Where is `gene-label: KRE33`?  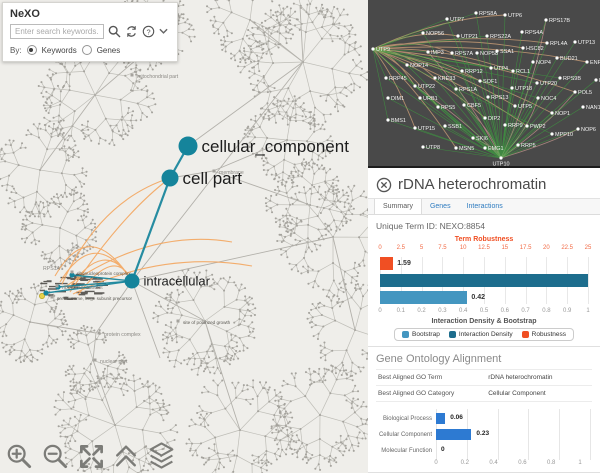 gene-label: KRE33 is located at coordinates (446, 79).